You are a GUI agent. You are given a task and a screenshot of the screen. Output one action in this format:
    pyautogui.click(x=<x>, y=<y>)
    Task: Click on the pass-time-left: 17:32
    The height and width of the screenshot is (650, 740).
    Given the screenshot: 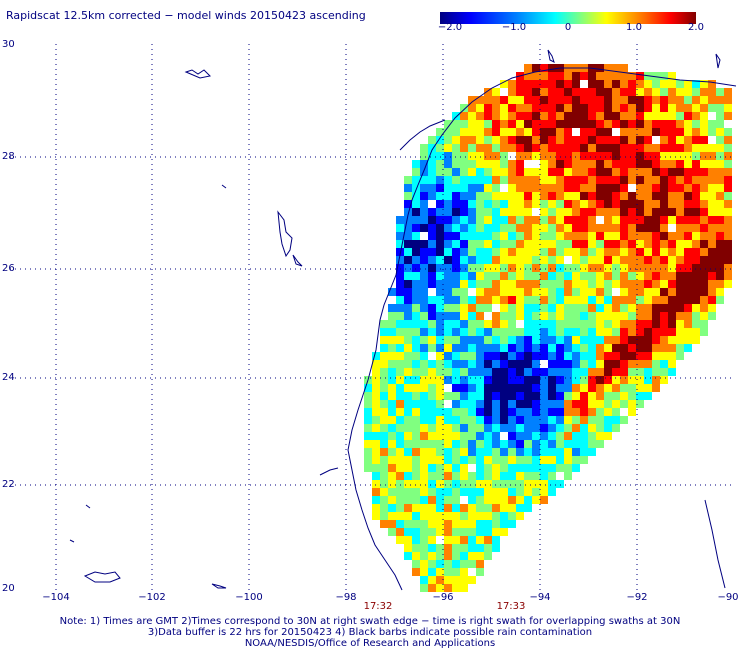 What is the action you would take?
    pyautogui.click(x=378, y=606)
    